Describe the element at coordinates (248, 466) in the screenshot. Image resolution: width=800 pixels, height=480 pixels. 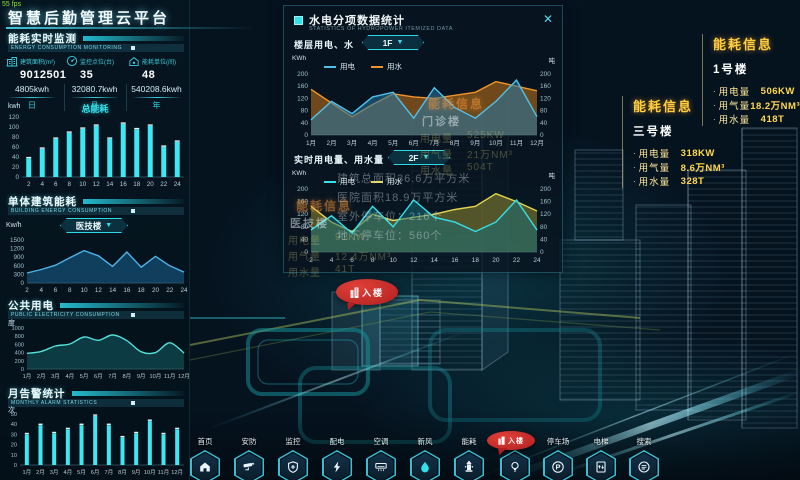
I see `camera-icon` at that location.